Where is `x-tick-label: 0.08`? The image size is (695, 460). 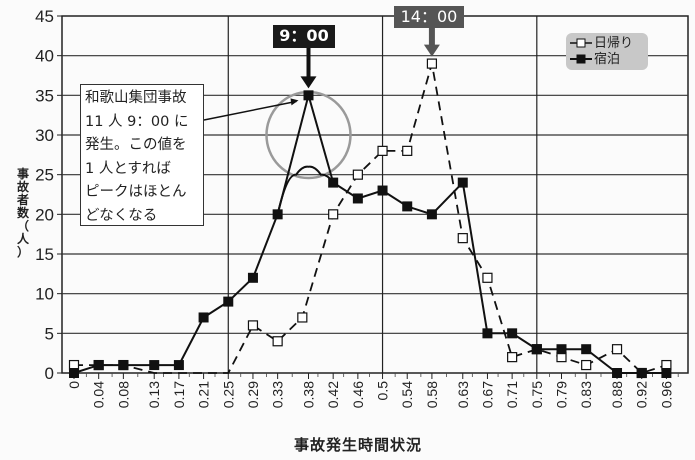 x-tick-label: 0.08 is located at coordinates (123, 394).